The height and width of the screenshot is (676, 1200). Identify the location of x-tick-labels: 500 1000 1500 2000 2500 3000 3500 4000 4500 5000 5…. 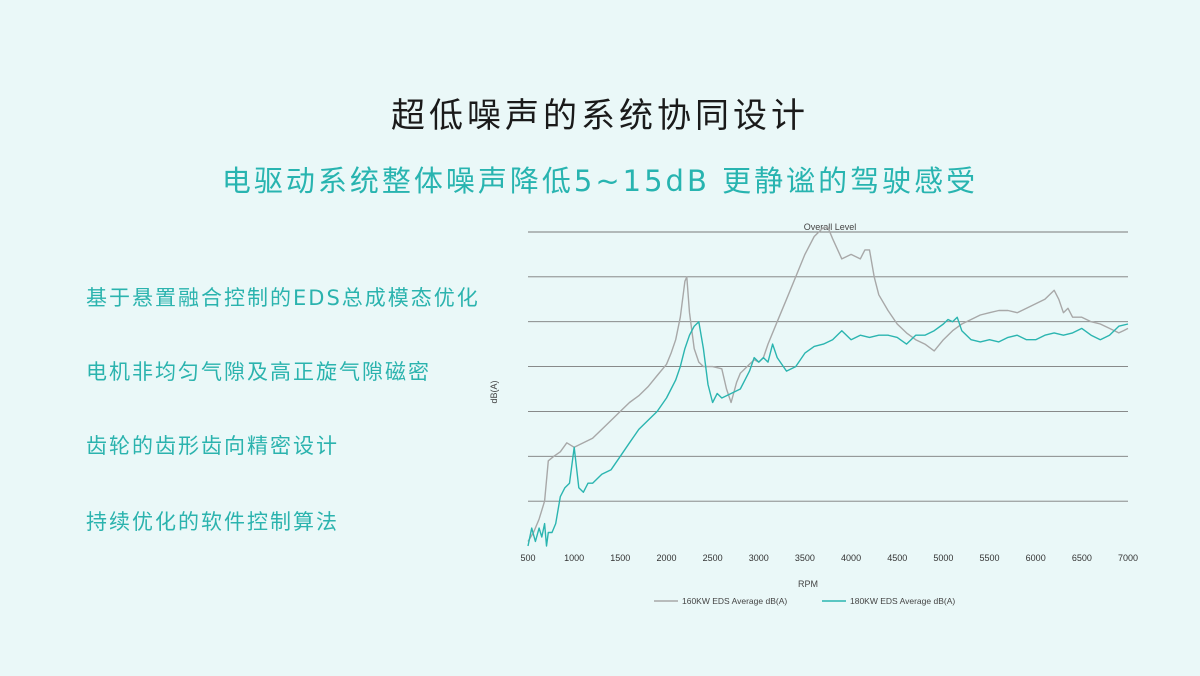
(829, 558).